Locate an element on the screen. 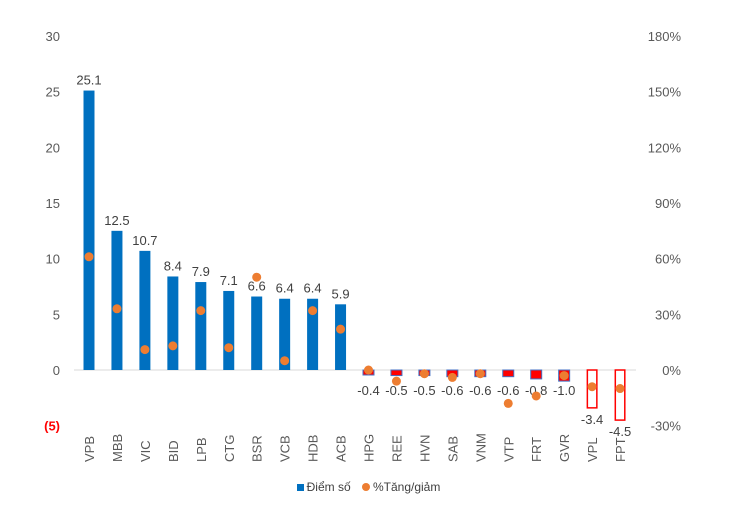 This screenshot has width=737, height=513. data-label: 8.4 is located at coordinates (173, 265).